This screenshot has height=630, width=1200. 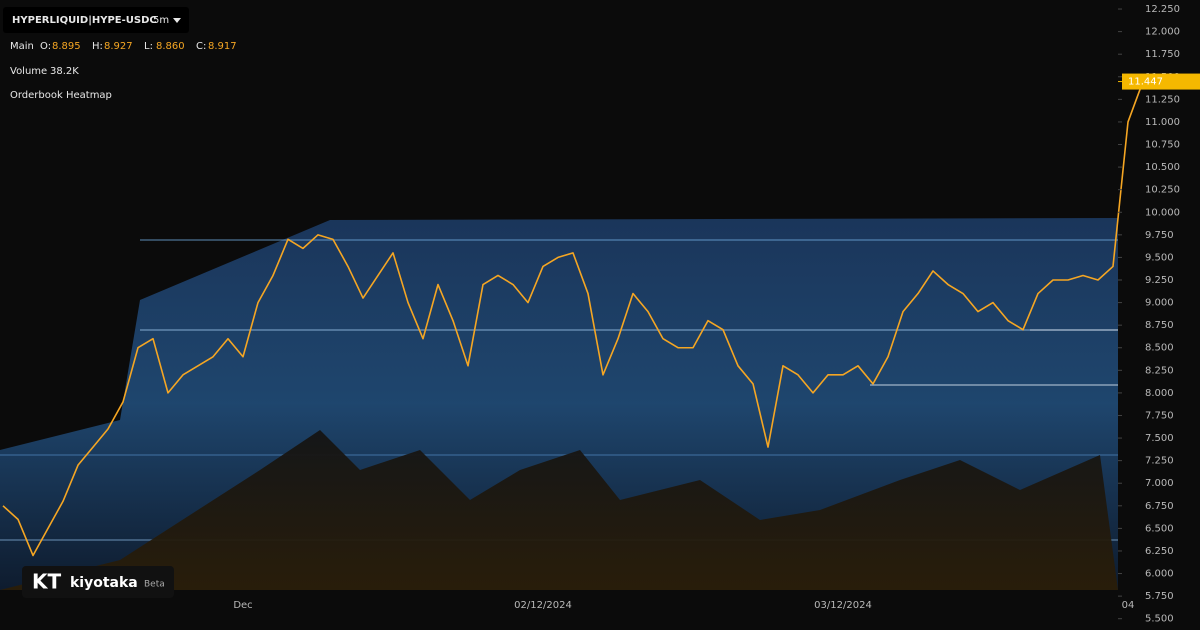 What do you see at coordinates (28, 71) in the screenshot?
I see `volume-label: Volume` at bounding box center [28, 71].